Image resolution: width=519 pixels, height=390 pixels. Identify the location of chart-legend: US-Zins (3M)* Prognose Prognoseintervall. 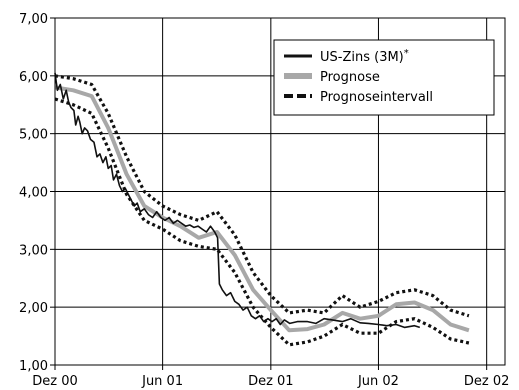
(384, 77).